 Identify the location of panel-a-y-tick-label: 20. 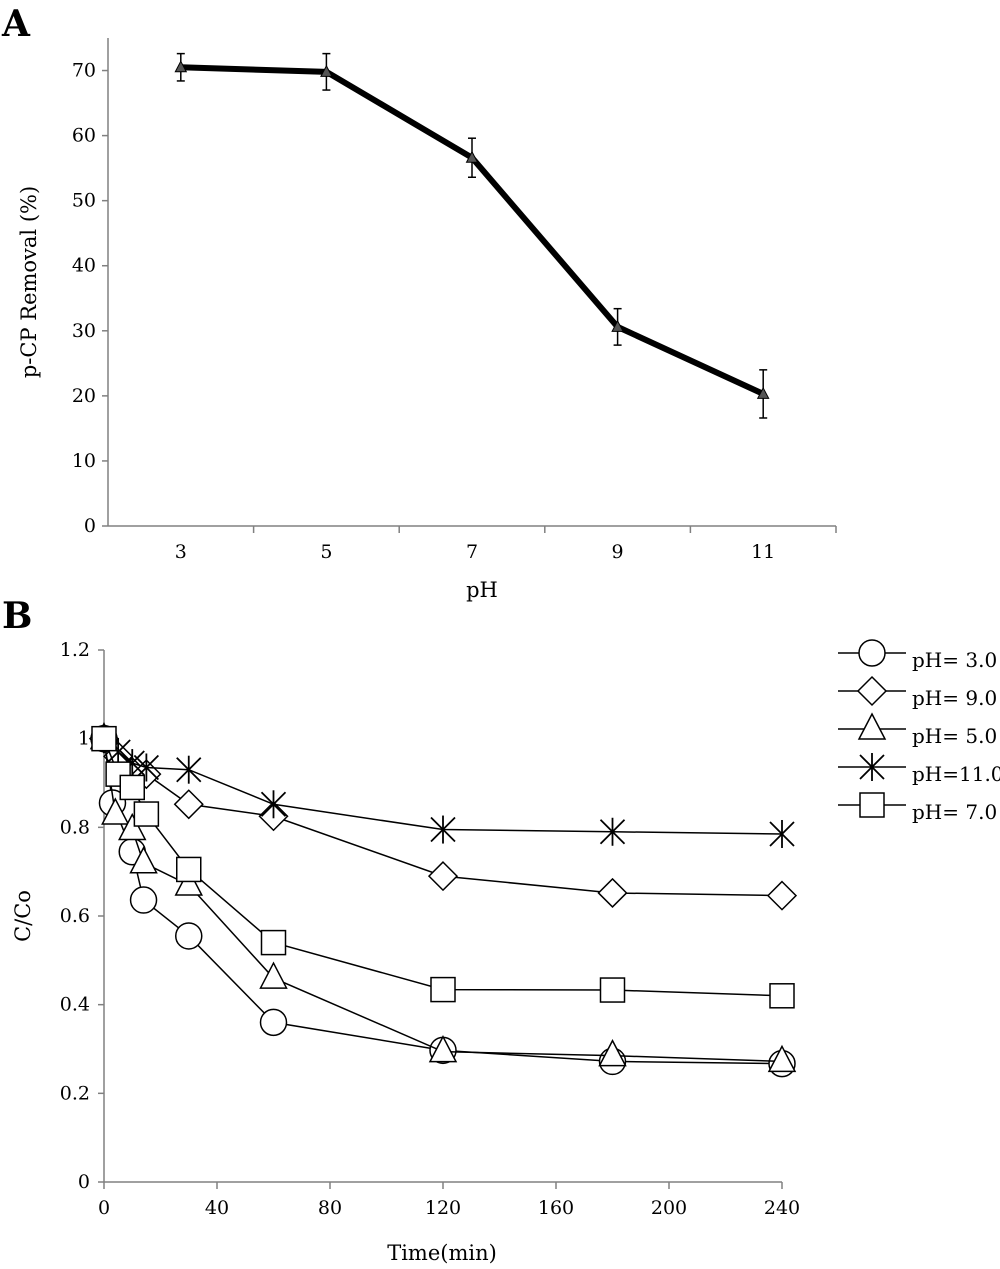
(84, 396).